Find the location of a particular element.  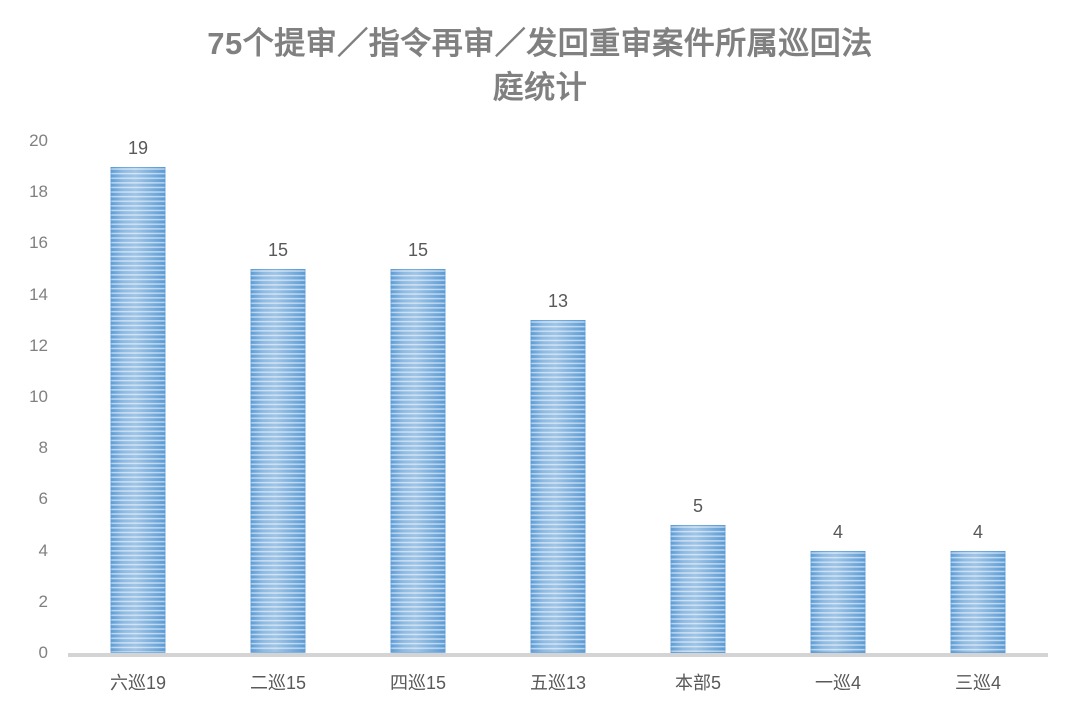

y-tick-label: 6 is located at coordinates (43, 499).